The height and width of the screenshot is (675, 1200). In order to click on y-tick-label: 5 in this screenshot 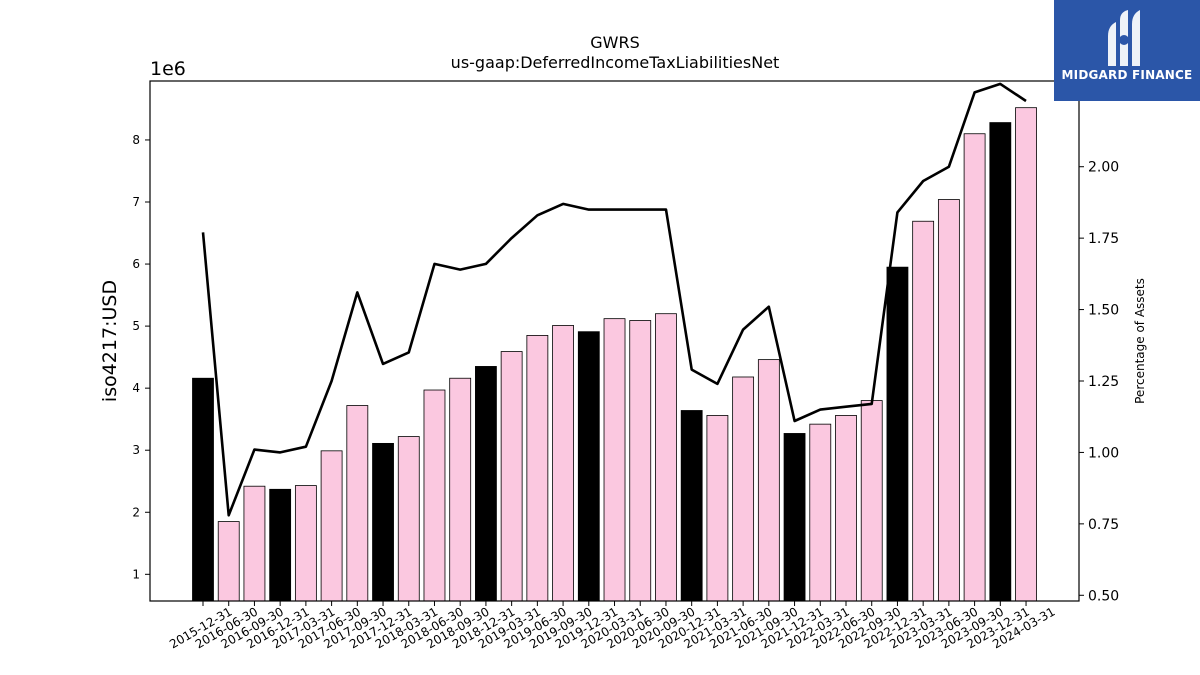, I will do `click(136, 326)`.